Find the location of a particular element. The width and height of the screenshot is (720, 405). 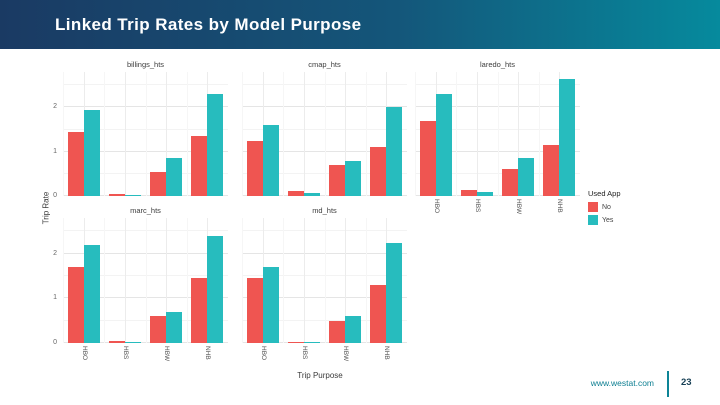

x-axis-labels-laredo_hts: HBO HBS HBW NHB is located at coordinates (497, 218).